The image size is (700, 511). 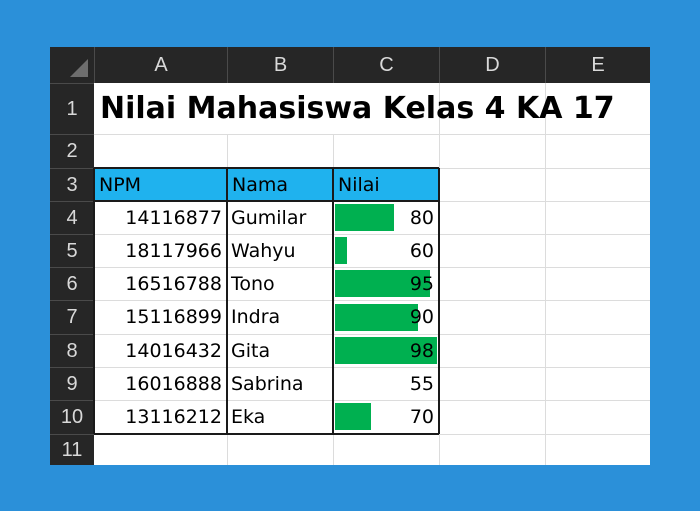 What do you see at coordinates (173, 383) in the screenshot?
I see `npm-cell: 16016888` at bounding box center [173, 383].